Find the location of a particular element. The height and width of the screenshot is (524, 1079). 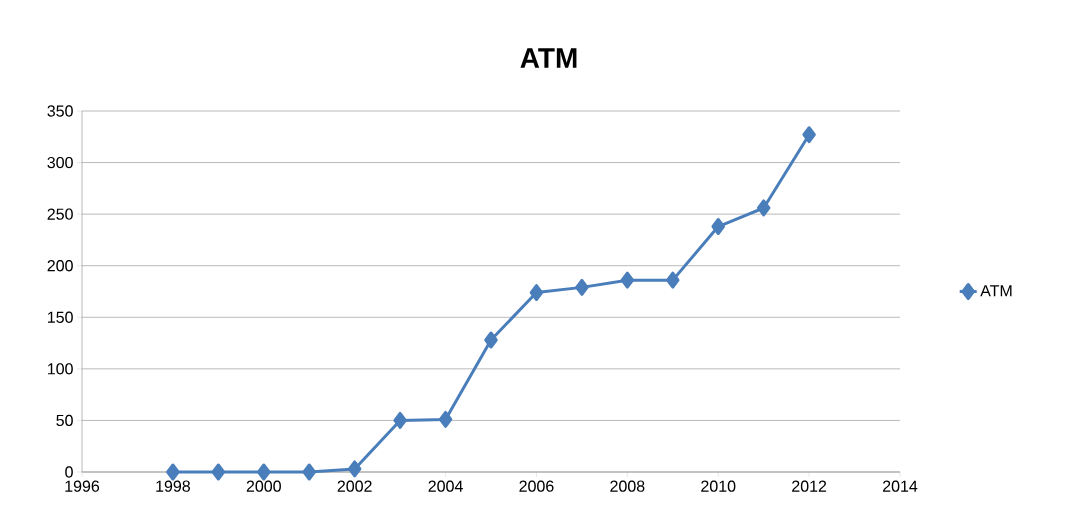

x-tick-label: 2000 is located at coordinates (263, 486).